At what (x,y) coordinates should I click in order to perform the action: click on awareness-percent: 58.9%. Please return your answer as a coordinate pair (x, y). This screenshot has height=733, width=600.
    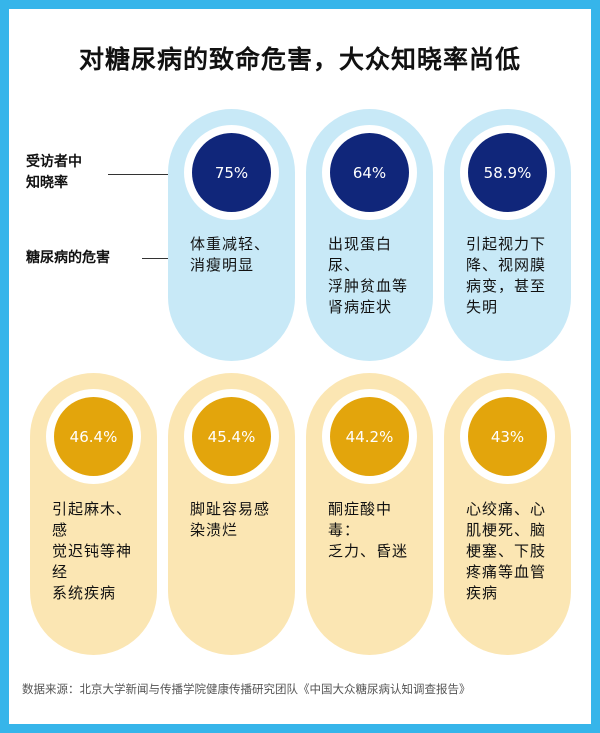
    Looking at the image, I should click on (507, 172).